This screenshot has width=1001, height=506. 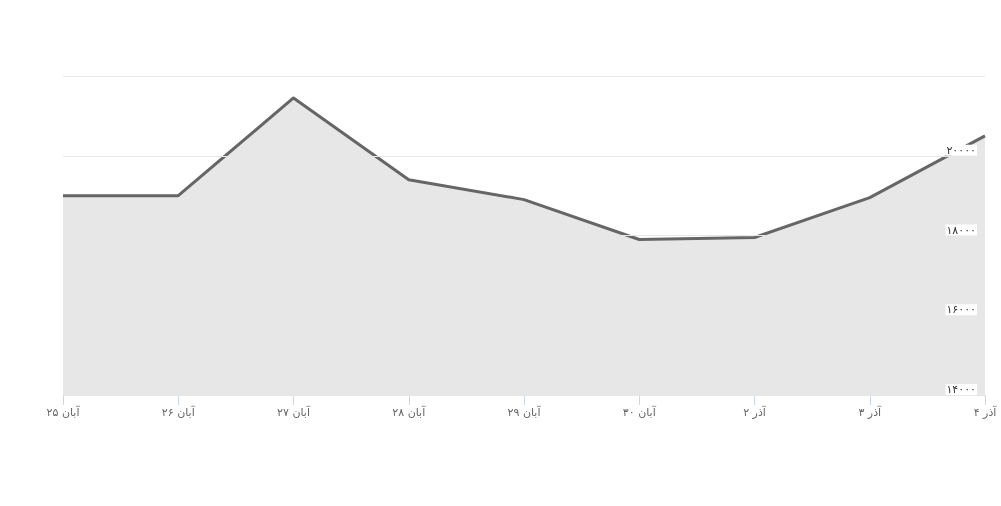 What do you see at coordinates (985, 412) in the screenshot?
I see `x-tick-label: آذر ۴` at bounding box center [985, 412].